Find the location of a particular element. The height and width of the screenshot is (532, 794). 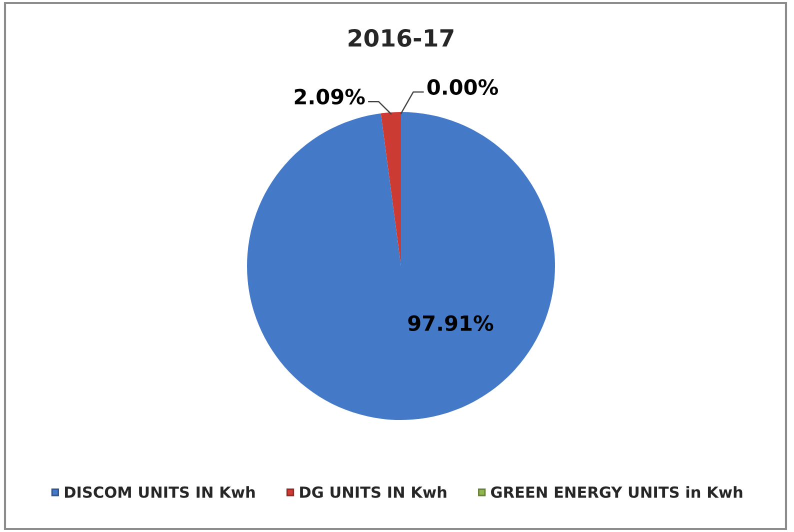

legend-label: DG UNITS IN Kwh is located at coordinates (373, 492).